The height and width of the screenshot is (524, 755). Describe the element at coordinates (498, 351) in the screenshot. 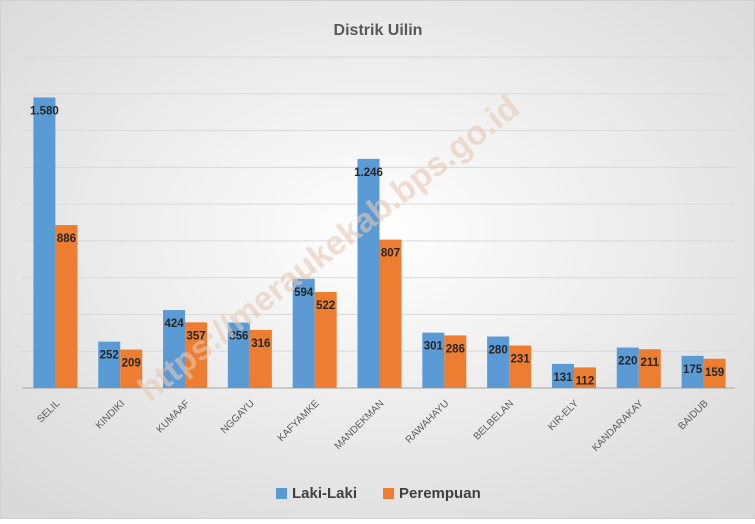

I see `data-label: 280` at that location.